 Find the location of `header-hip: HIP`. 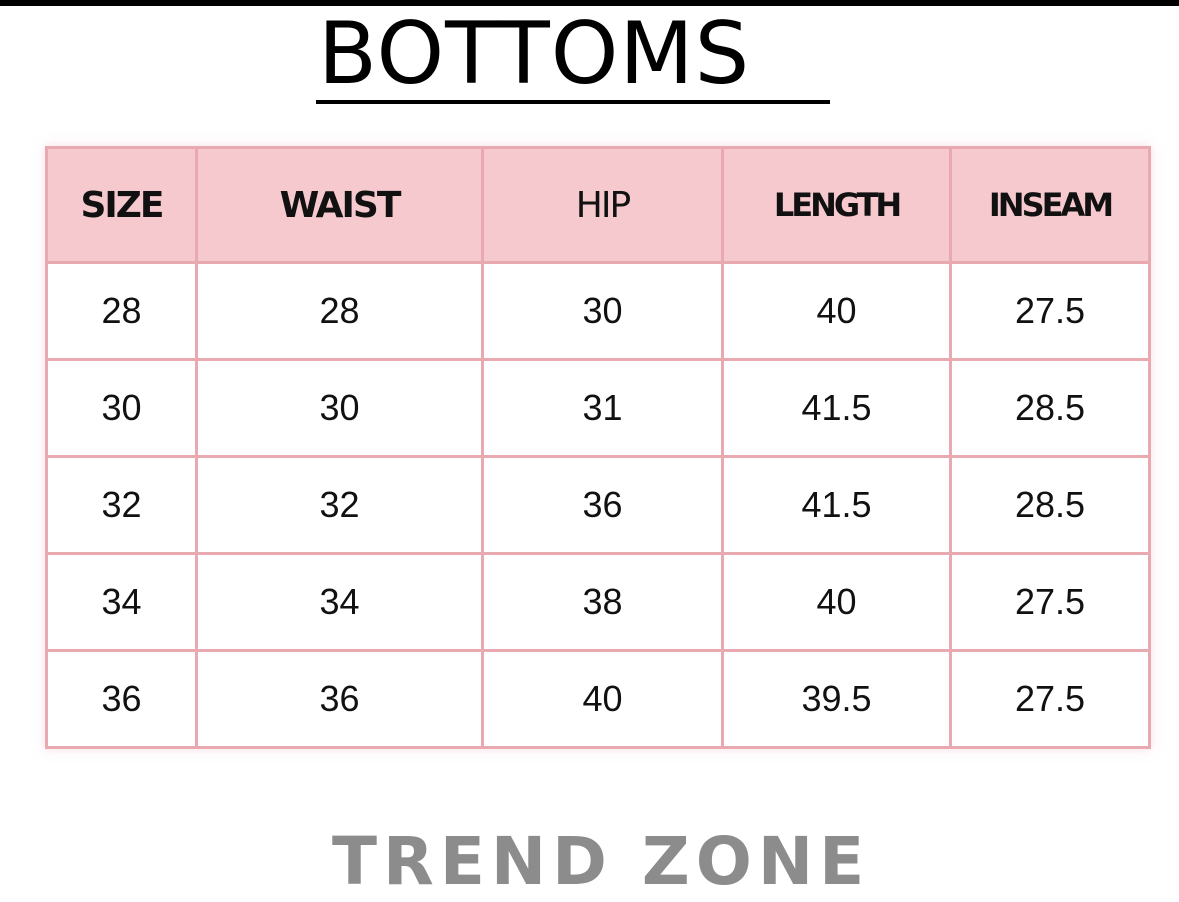

header-hip: HIP is located at coordinates (602, 205).